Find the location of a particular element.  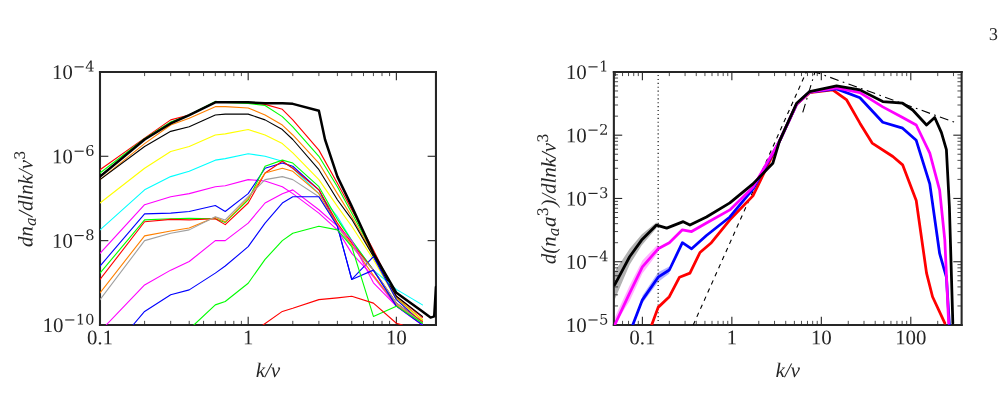

y-axis-title: dn$_{a}$/dlnk/v$^{3}$ is located at coordinates (25, 199).